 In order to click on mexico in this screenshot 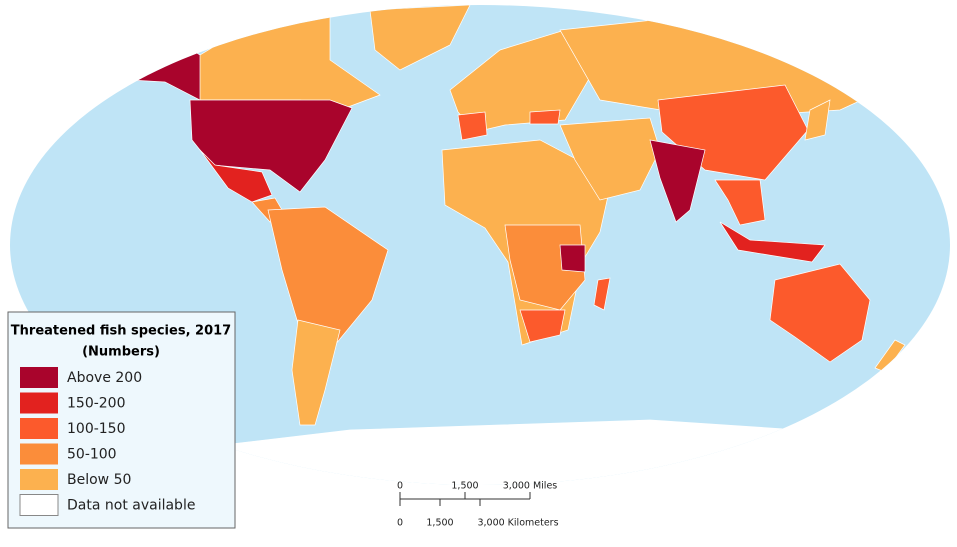, I will do `click(236, 176)`.